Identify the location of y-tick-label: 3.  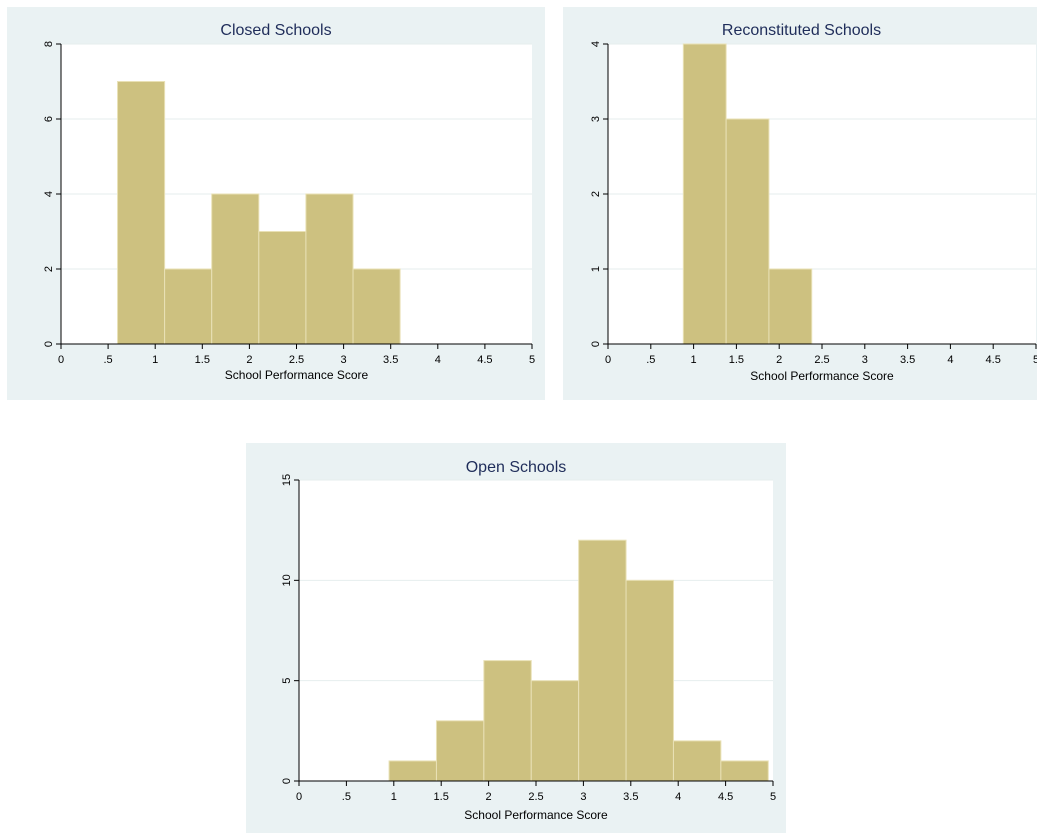
(596, 119).